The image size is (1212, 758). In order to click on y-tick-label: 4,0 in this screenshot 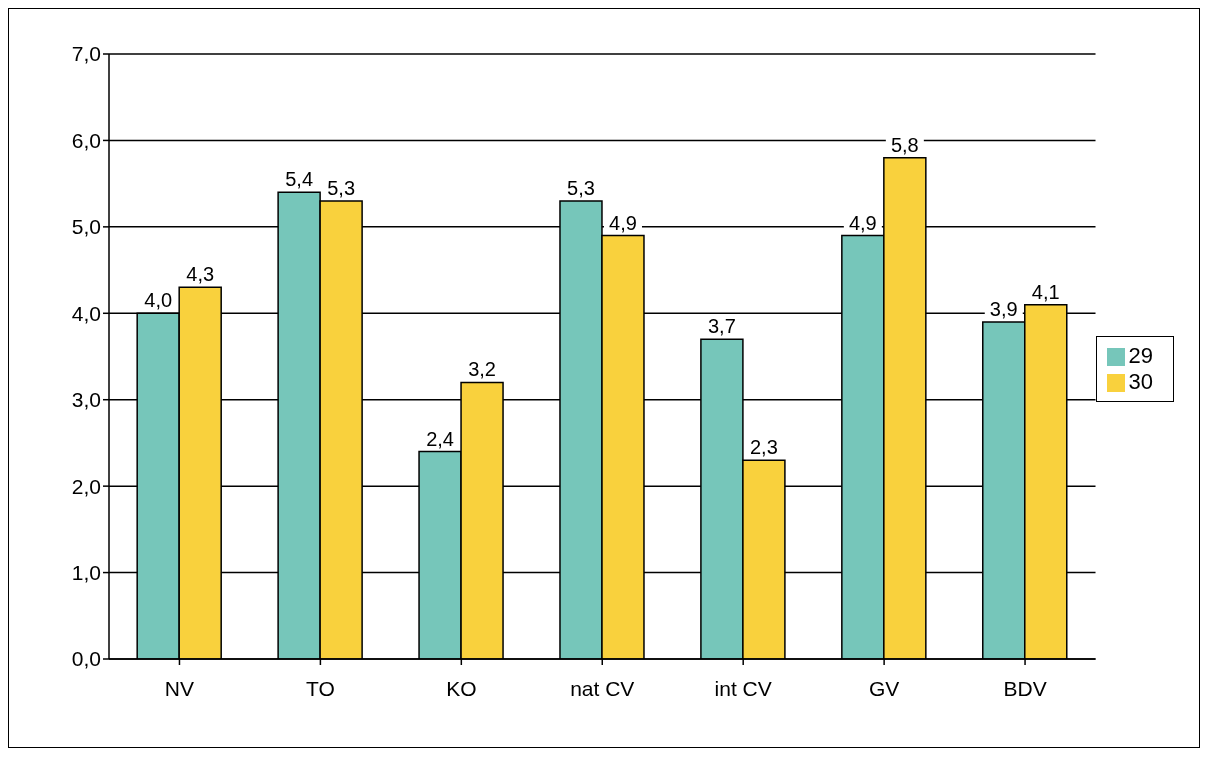, I will do `click(86, 313)`.